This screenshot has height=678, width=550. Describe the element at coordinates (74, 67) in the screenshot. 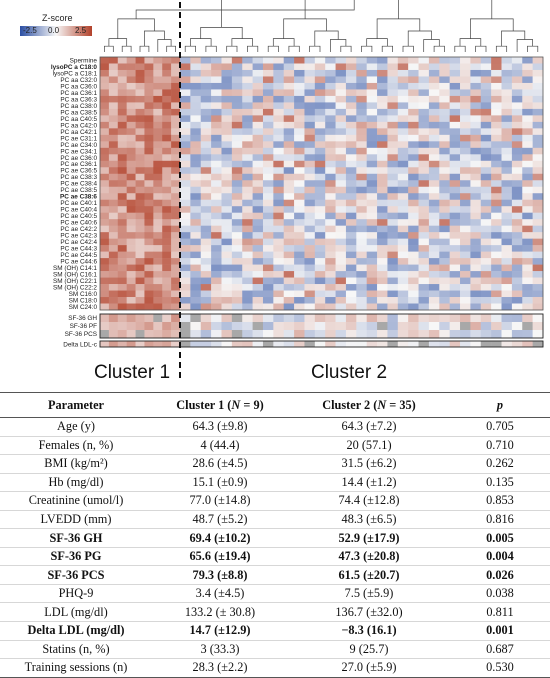

I see `row-label: lysoPC a C18:0` at that location.